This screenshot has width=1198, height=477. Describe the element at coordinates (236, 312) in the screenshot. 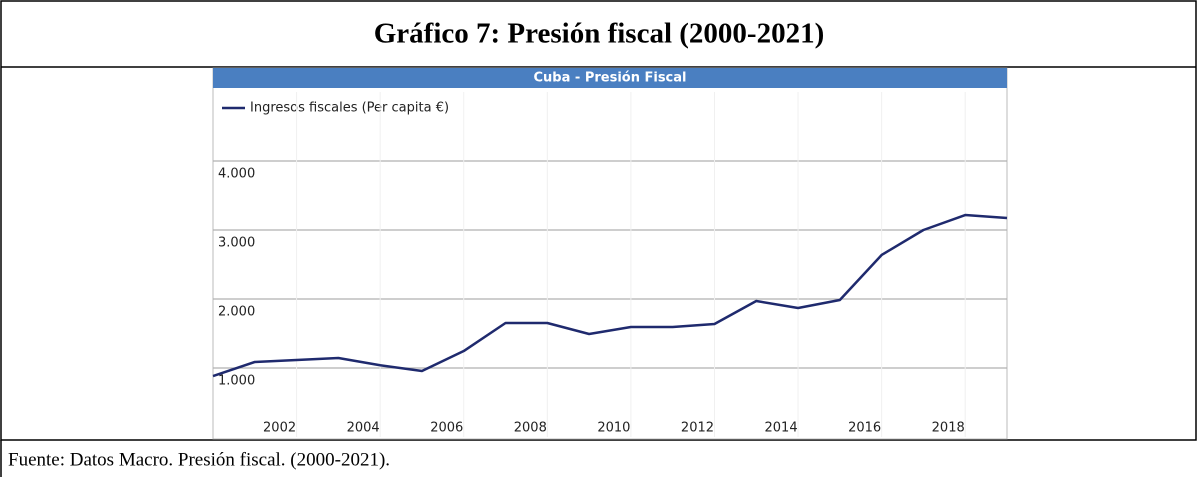

I see `y-tick-label: 2.000` at that location.